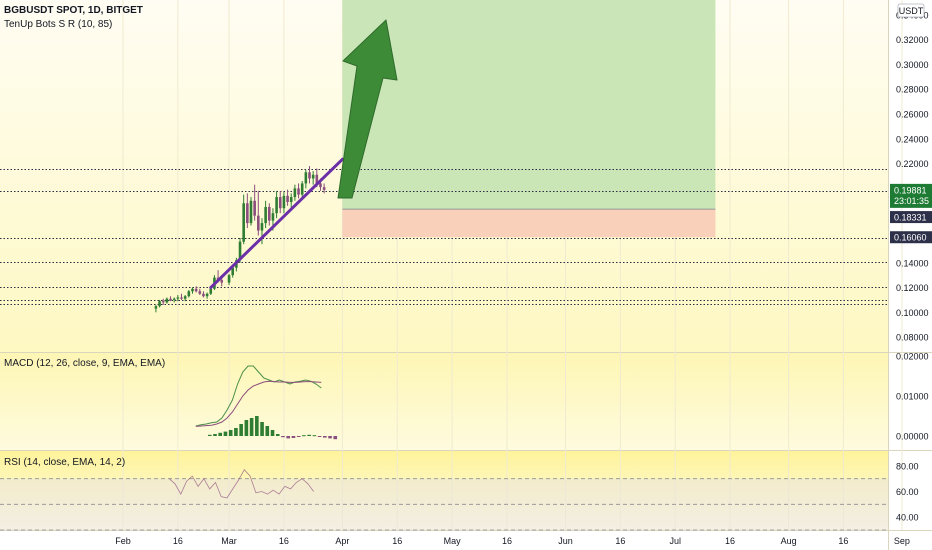 Image resolution: width=932 pixels, height=550 pixels. I want to click on macd-tick-label: 0.00000, so click(912, 437).